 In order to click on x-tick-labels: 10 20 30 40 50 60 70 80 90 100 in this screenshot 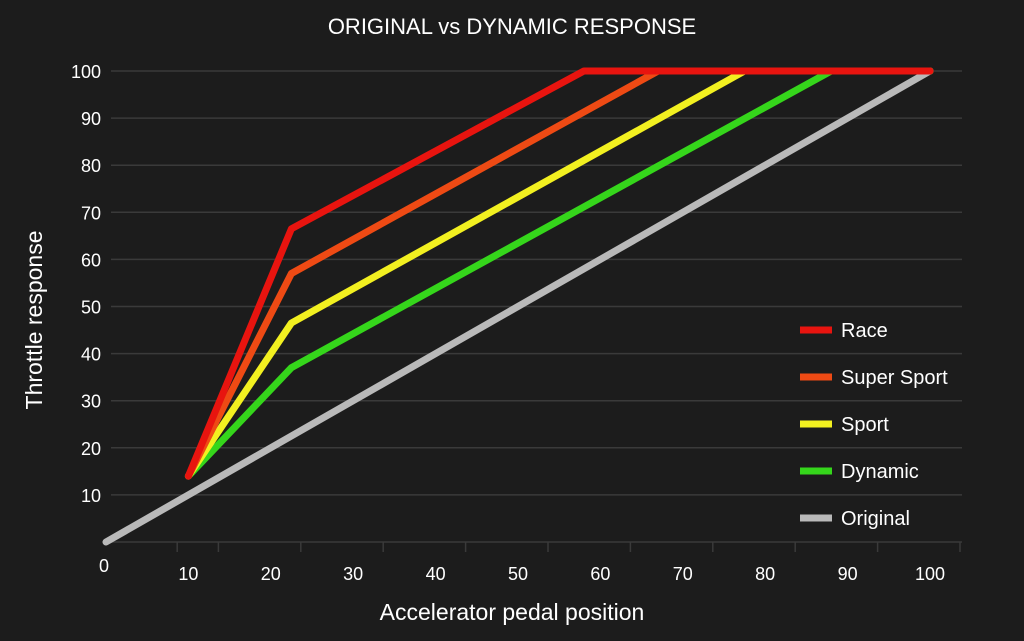, I will do `click(561, 574)`.